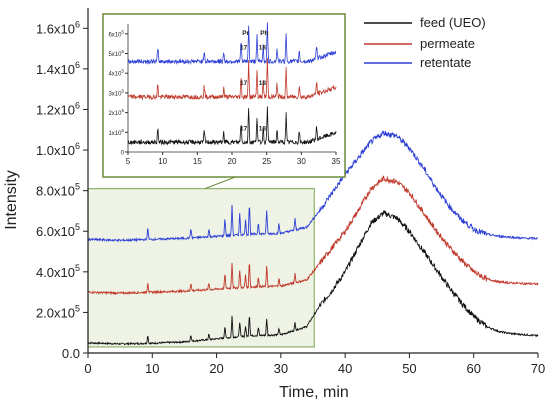  I want to click on inset-x-tick-label: 10, so click(162, 161).